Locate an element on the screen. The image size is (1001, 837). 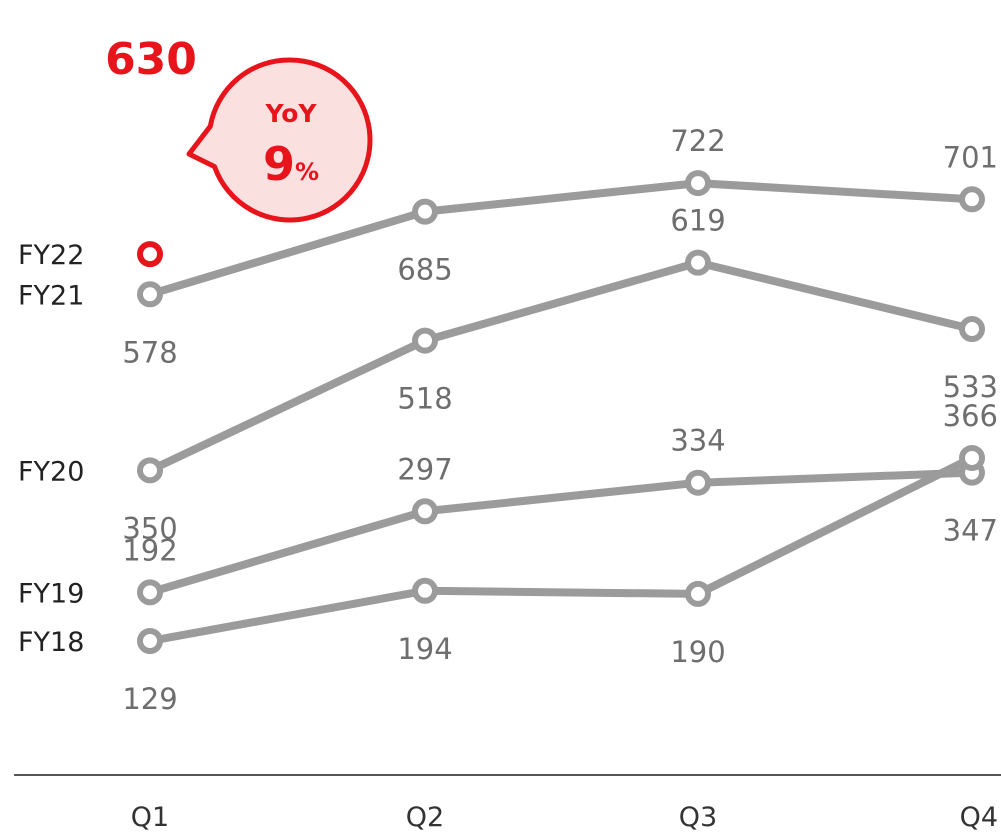
point-fy21-q3 is located at coordinates (698, 183).